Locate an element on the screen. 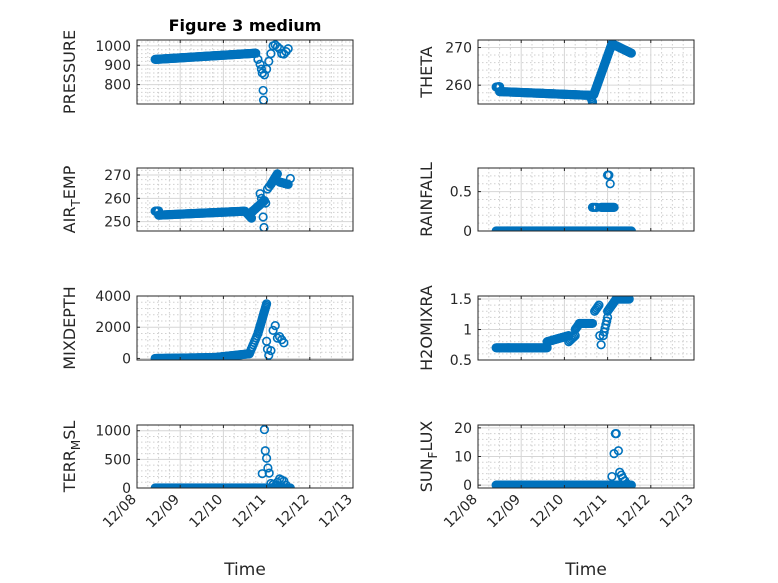 The width and height of the screenshot is (778, 583). y-tick-label: 1 is located at coordinates (467, 331).